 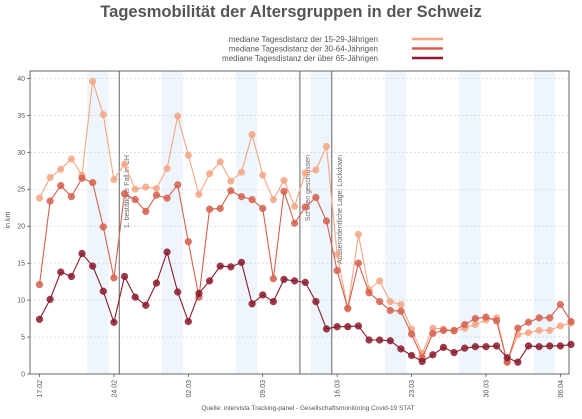 What do you see at coordinates (21, 190) in the screenshot?
I see `y-tick-label: 25` at bounding box center [21, 190].